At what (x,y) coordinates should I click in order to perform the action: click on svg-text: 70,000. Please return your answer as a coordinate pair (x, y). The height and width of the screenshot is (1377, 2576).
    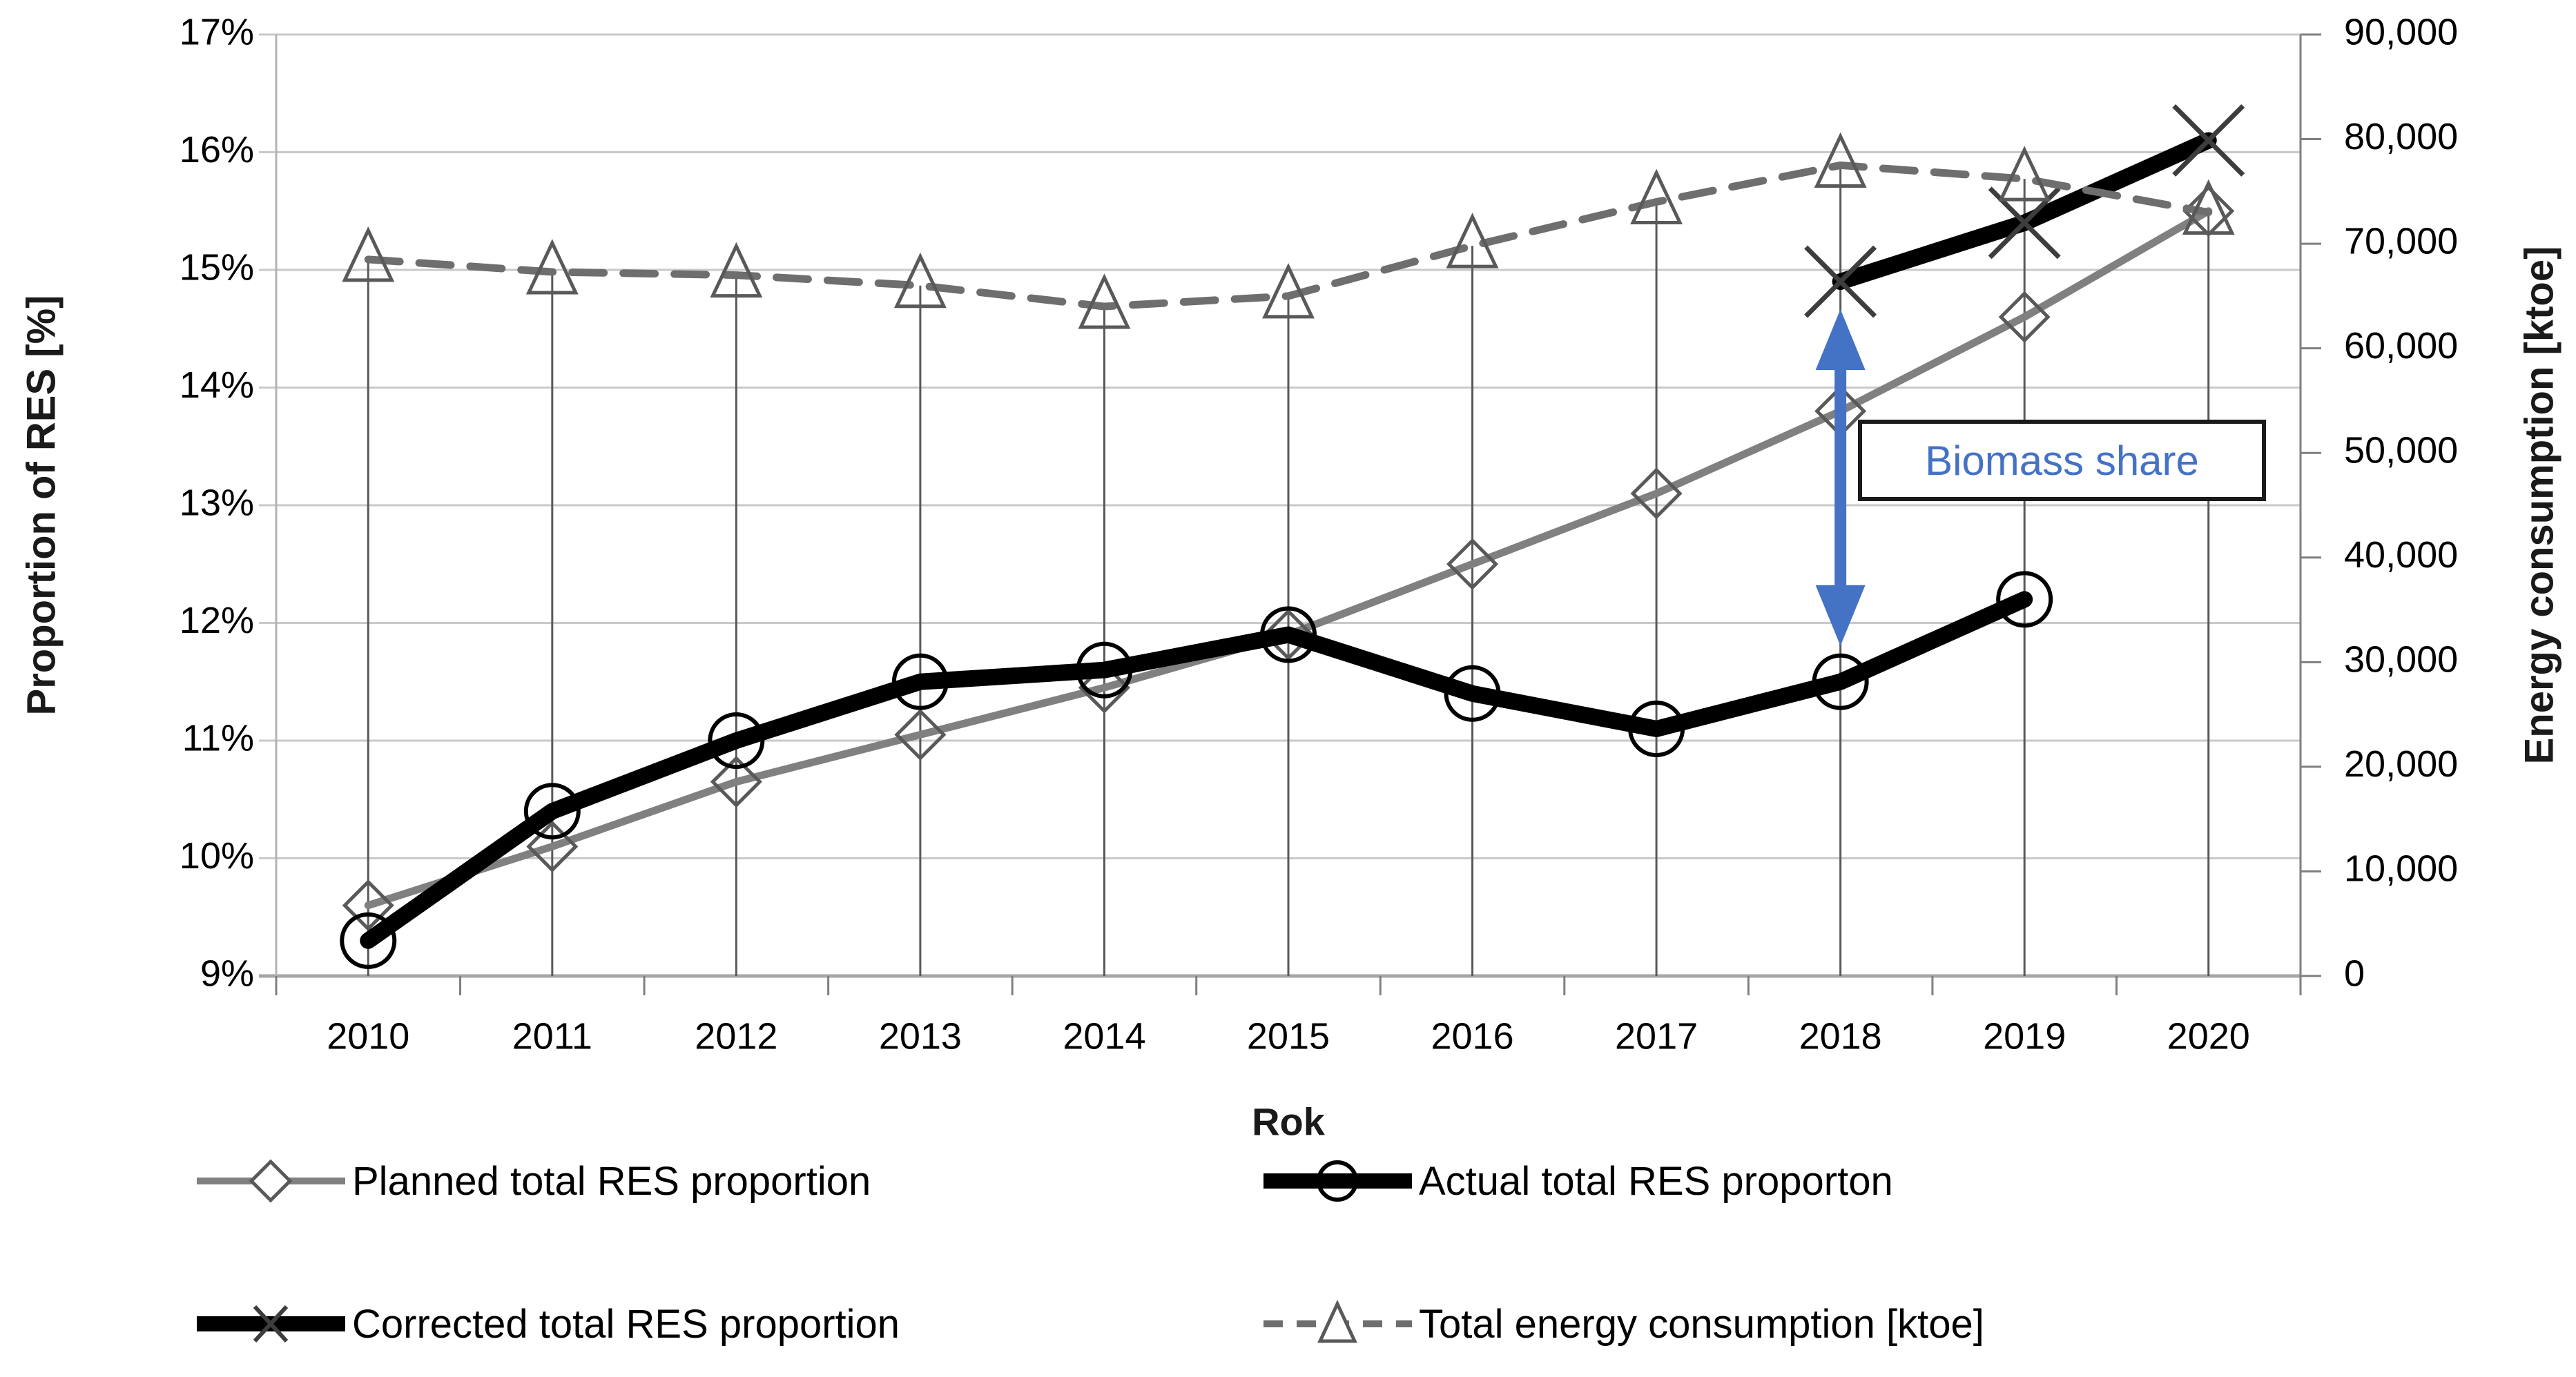
    Looking at the image, I should click on (2401, 241).